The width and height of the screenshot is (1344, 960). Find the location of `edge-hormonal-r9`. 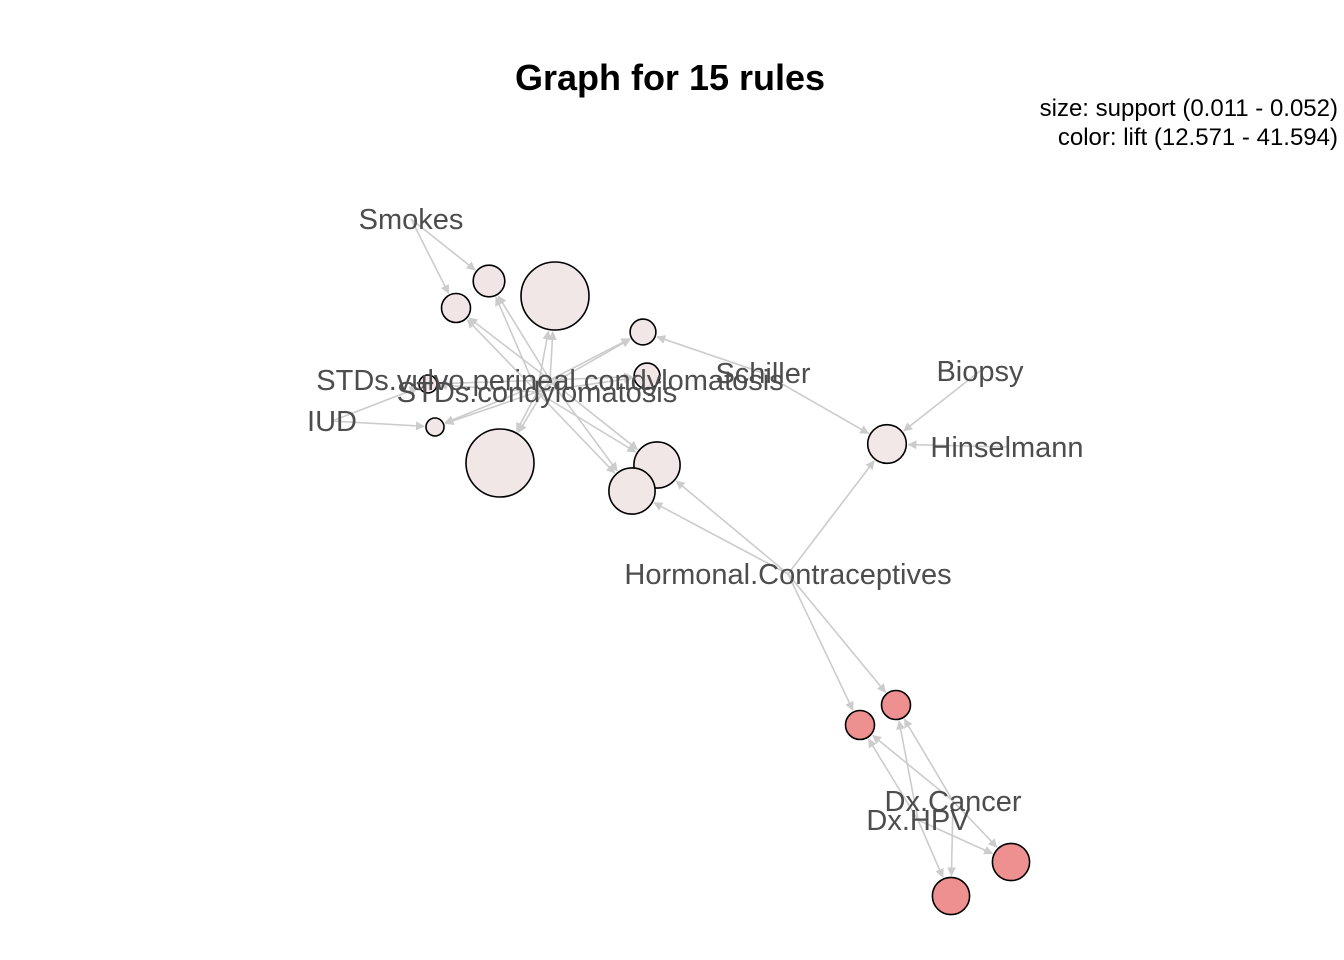

edge-hormonal-r9 is located at coordinates (732, 527).